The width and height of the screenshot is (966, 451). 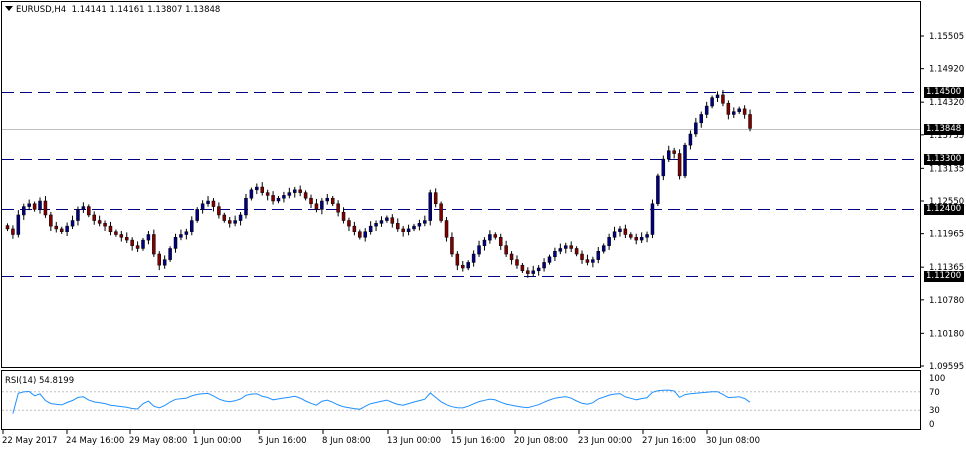 I want to click on price-level-tag: 1.13300, so click(x=944, y=159).